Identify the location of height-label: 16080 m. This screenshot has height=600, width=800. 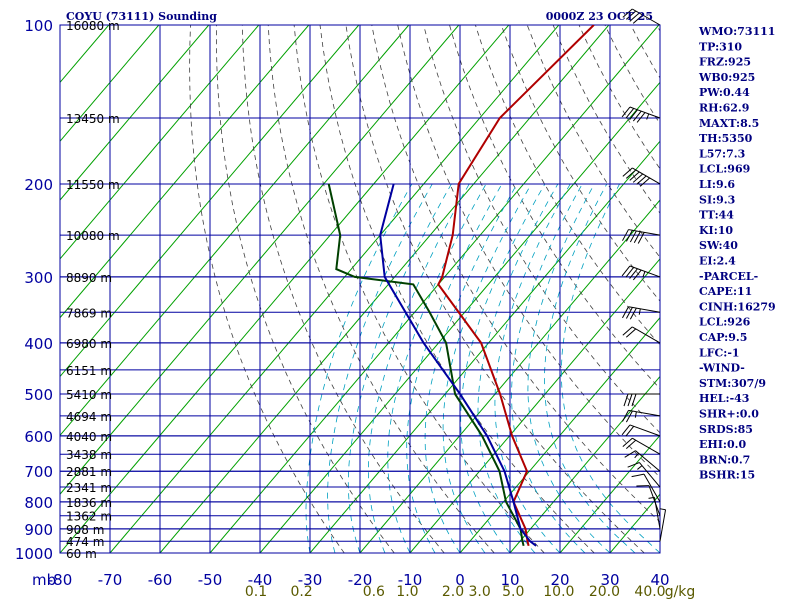
(93, 26).